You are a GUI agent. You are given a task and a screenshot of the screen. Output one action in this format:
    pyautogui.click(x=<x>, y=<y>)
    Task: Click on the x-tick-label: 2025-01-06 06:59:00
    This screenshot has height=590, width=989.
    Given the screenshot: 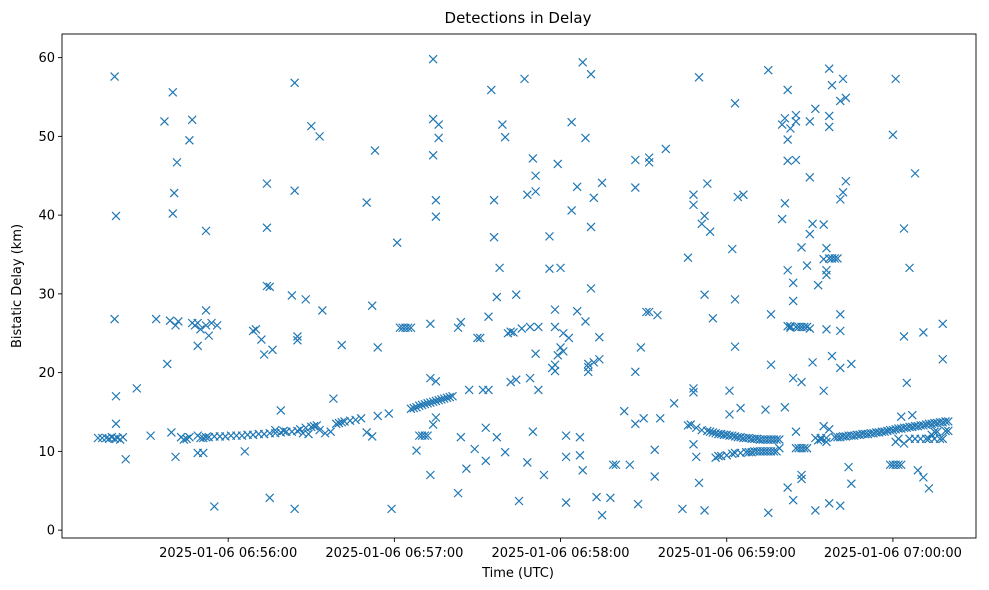 What is the action you would take?
    pyautogui.click(x=727, y=553)
    